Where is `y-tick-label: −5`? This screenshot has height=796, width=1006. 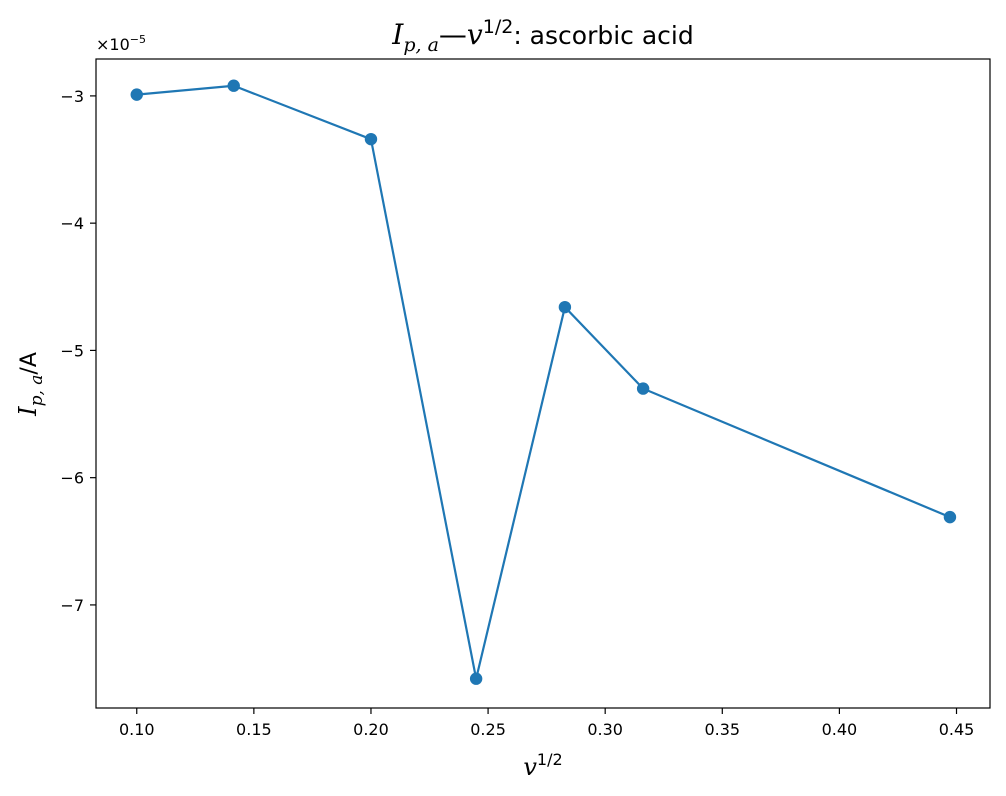 y-tick-label: −5 is located at coordinates (72, 350).